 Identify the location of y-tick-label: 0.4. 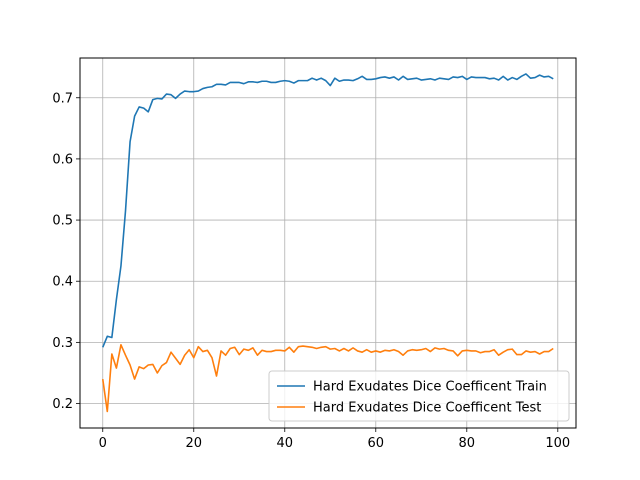
(62, 282).